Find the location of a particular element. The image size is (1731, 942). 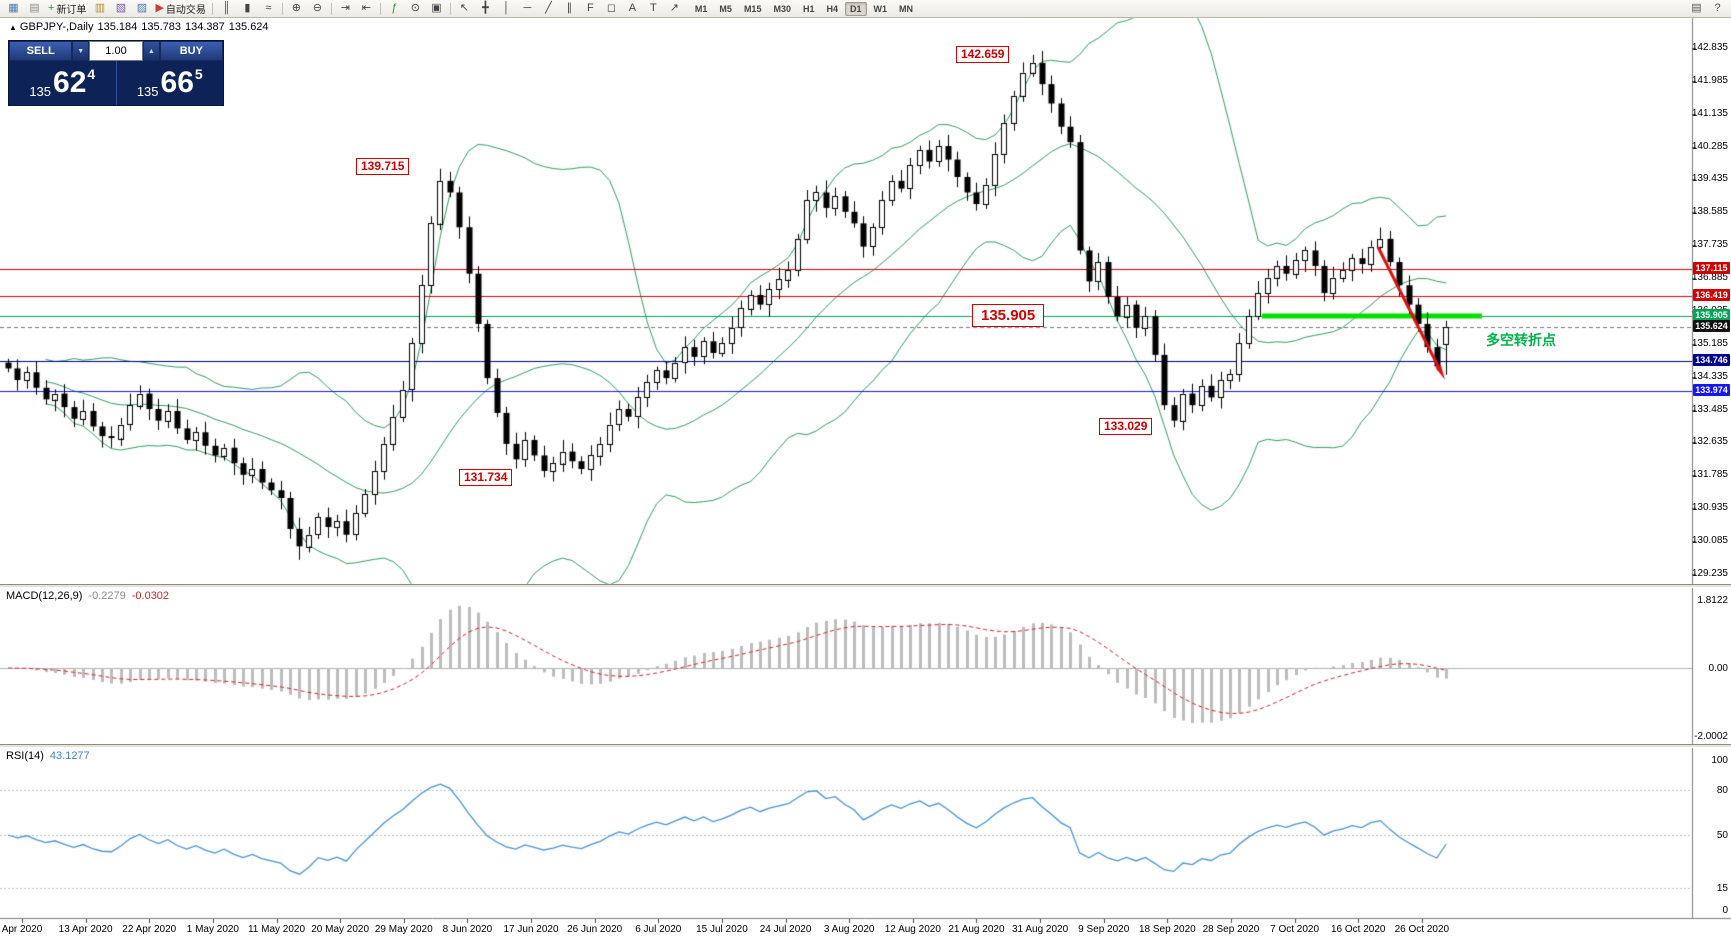

chart-shift-icon: ⇤ is located at coordinates (366, 8).